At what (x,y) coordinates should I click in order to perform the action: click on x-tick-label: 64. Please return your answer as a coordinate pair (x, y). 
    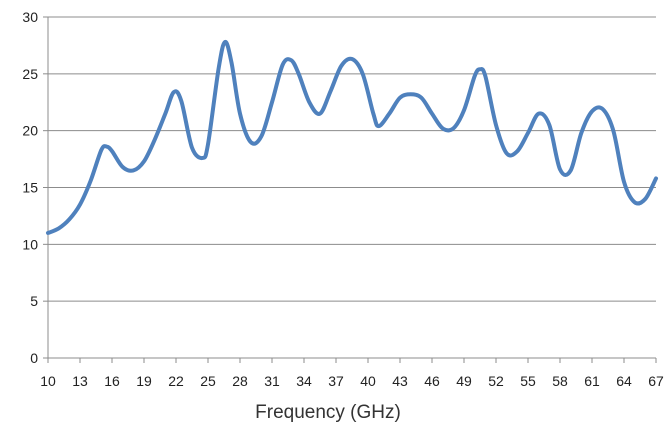
    Looking at the image, I should click on (624, 381).